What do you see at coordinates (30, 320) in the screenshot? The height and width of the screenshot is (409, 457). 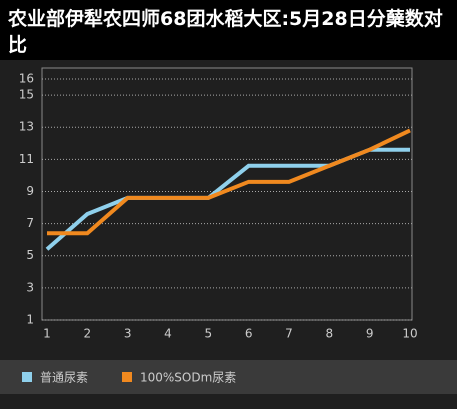 I see `y-tick-label: 1` at bounding box center [30, 320].